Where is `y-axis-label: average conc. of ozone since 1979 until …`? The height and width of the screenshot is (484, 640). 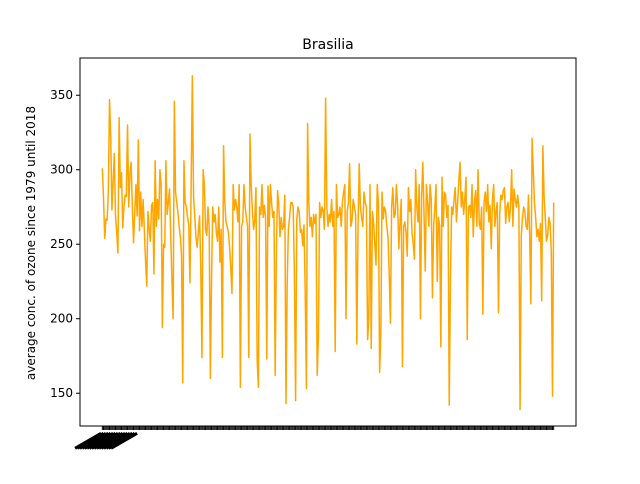 y-axis-label: average conc. of ozone since 1979 until … is located at coordinates (31, 243).